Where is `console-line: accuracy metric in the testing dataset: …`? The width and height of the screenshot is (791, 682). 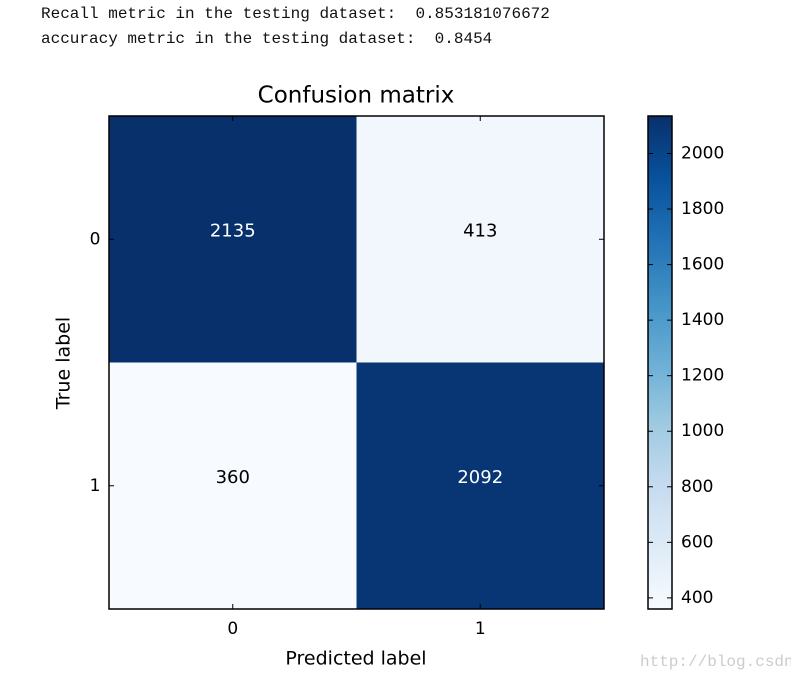
console-line: accuracy metric in the testing dataset: … is located at coordinates (267, 39).